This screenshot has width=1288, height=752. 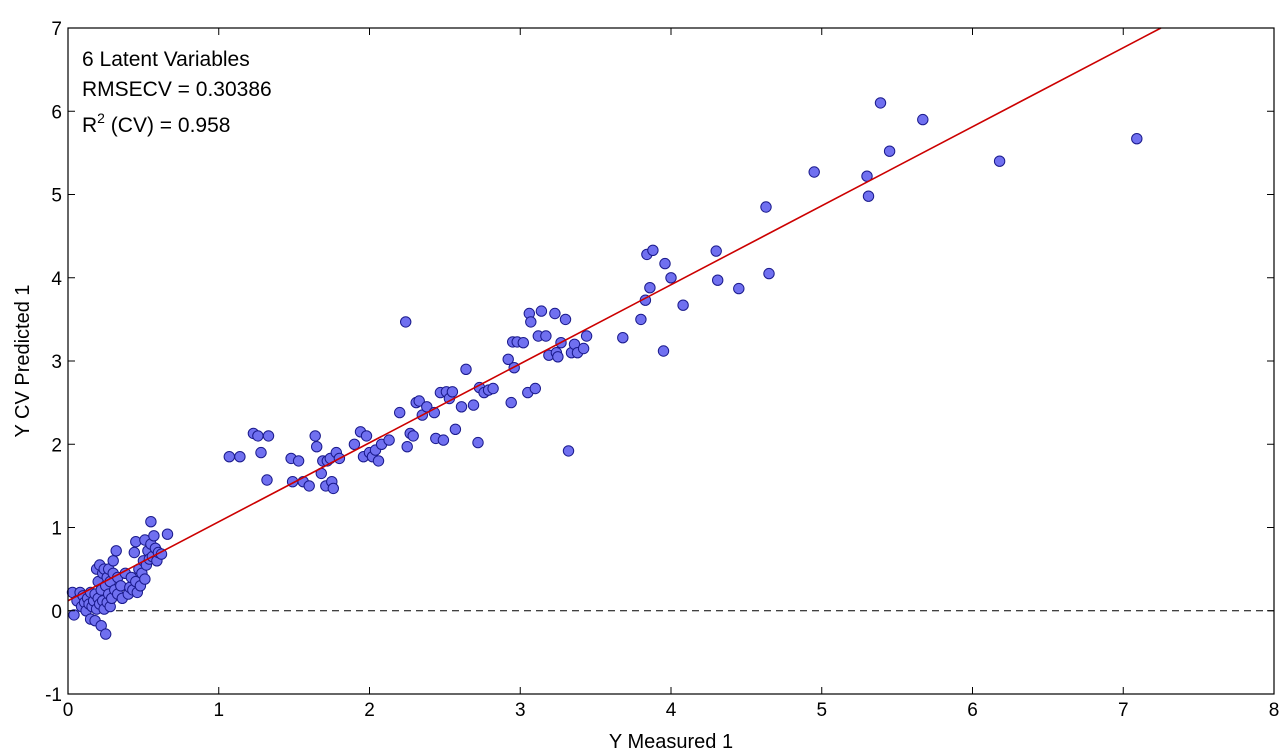 What do you see at coordinates (56, 612) in the screenshot?
I see `y-tick-label: 0` at bounding box center [56, 612].